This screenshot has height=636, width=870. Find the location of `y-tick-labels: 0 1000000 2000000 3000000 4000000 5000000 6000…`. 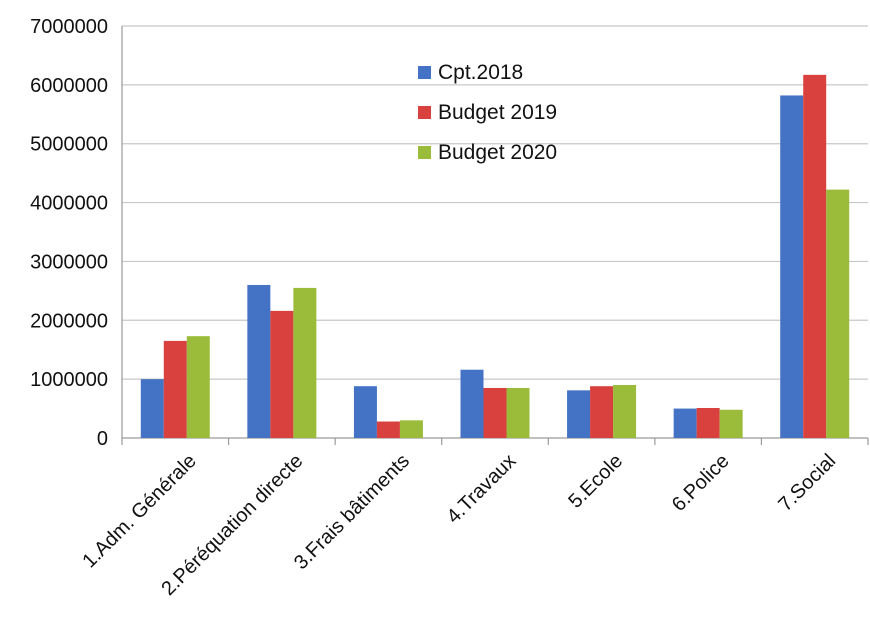

y-tick-labels: 0 1000000 2000000 3000000 4000000 5000000 6000… is located at coordinates (69, 233).